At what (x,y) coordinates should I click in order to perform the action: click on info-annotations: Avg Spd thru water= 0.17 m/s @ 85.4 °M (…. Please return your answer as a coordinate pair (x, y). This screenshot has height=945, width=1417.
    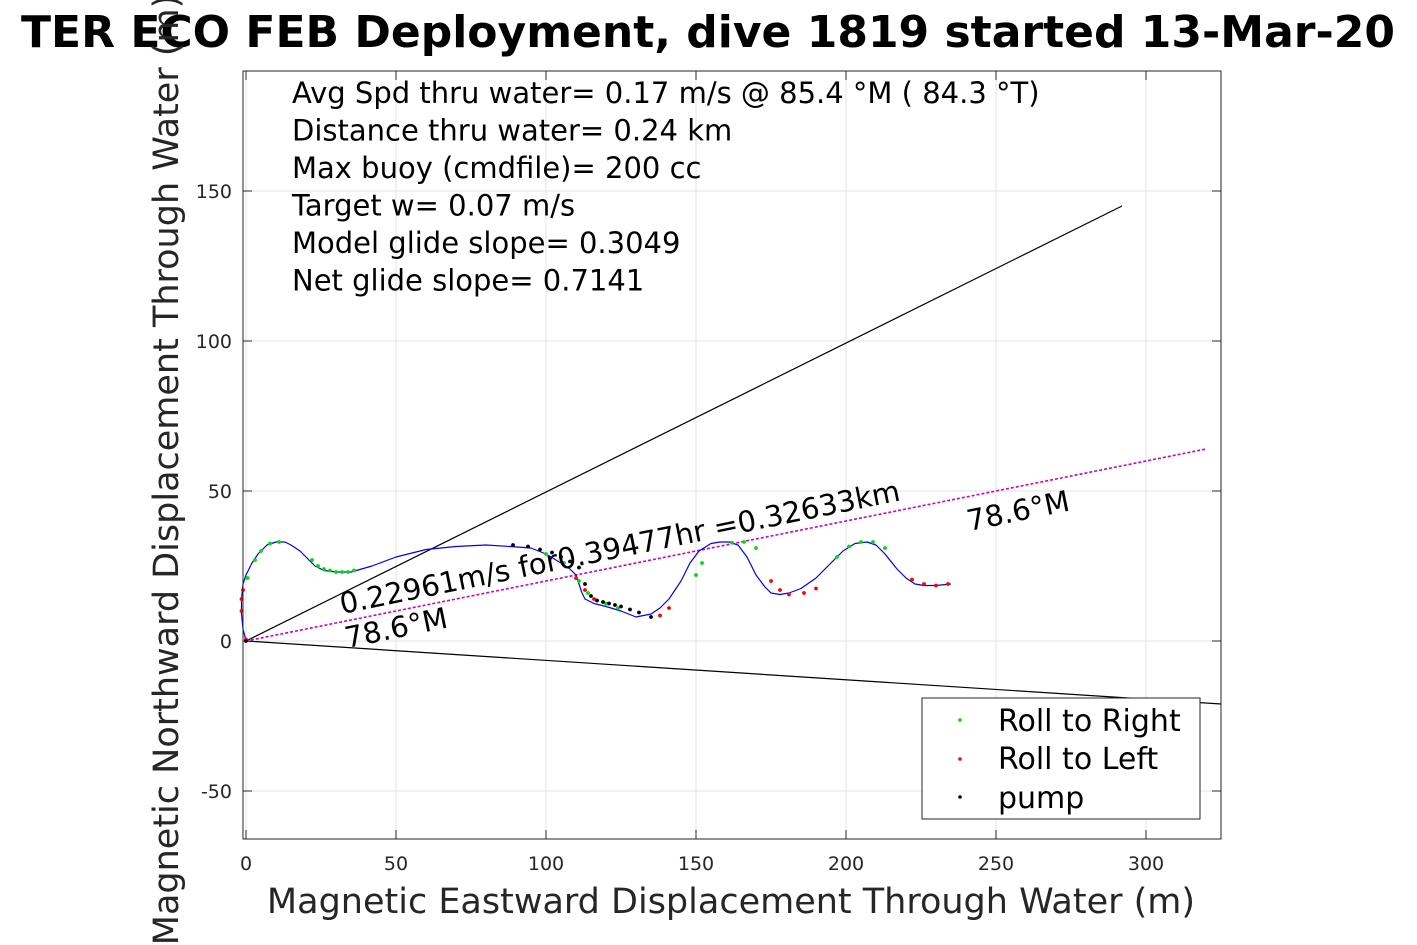
    Looking at the image, I should click on (665, 187).